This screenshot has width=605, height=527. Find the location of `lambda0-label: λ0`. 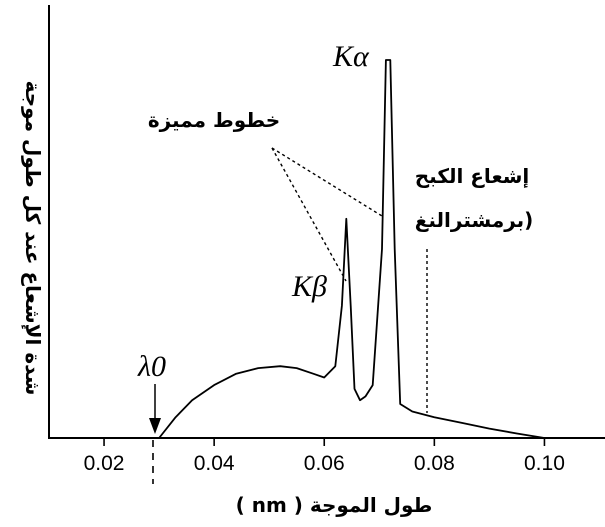

lambda0-label: λ0 is located at coordinates (151, 366).